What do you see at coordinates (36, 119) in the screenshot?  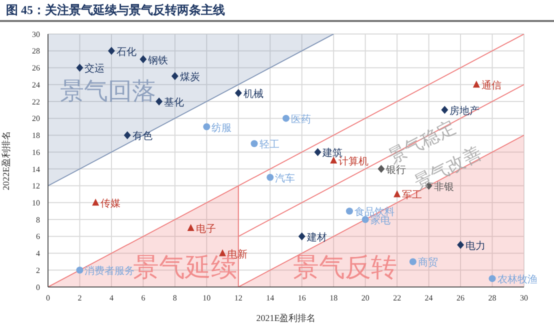 I see `y-tick-label: 20` at bounding box center [36, 119].